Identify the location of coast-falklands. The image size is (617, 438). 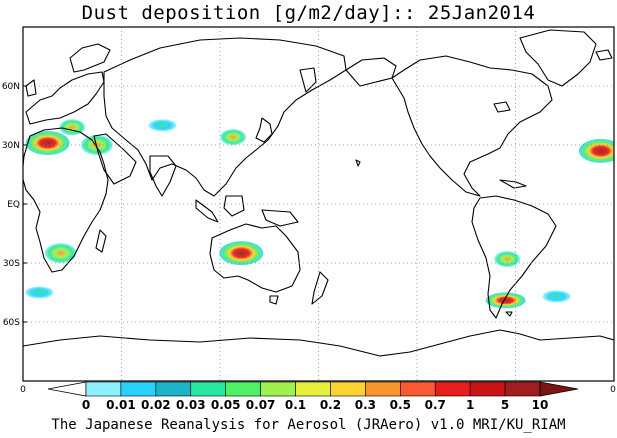
(509, 314).